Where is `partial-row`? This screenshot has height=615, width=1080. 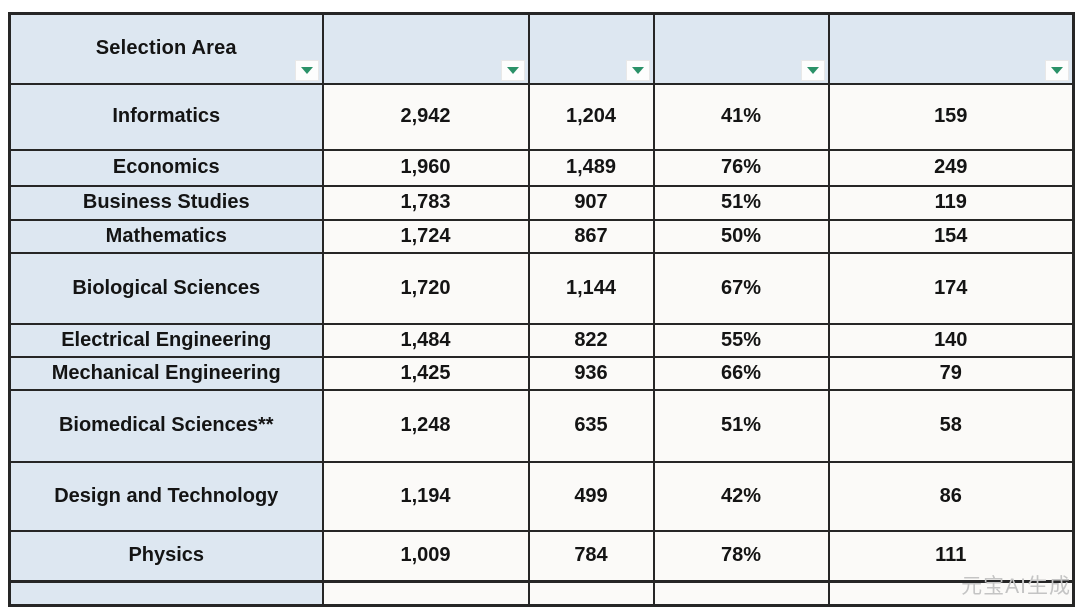
partial-row is located at coordinates (541, 593).